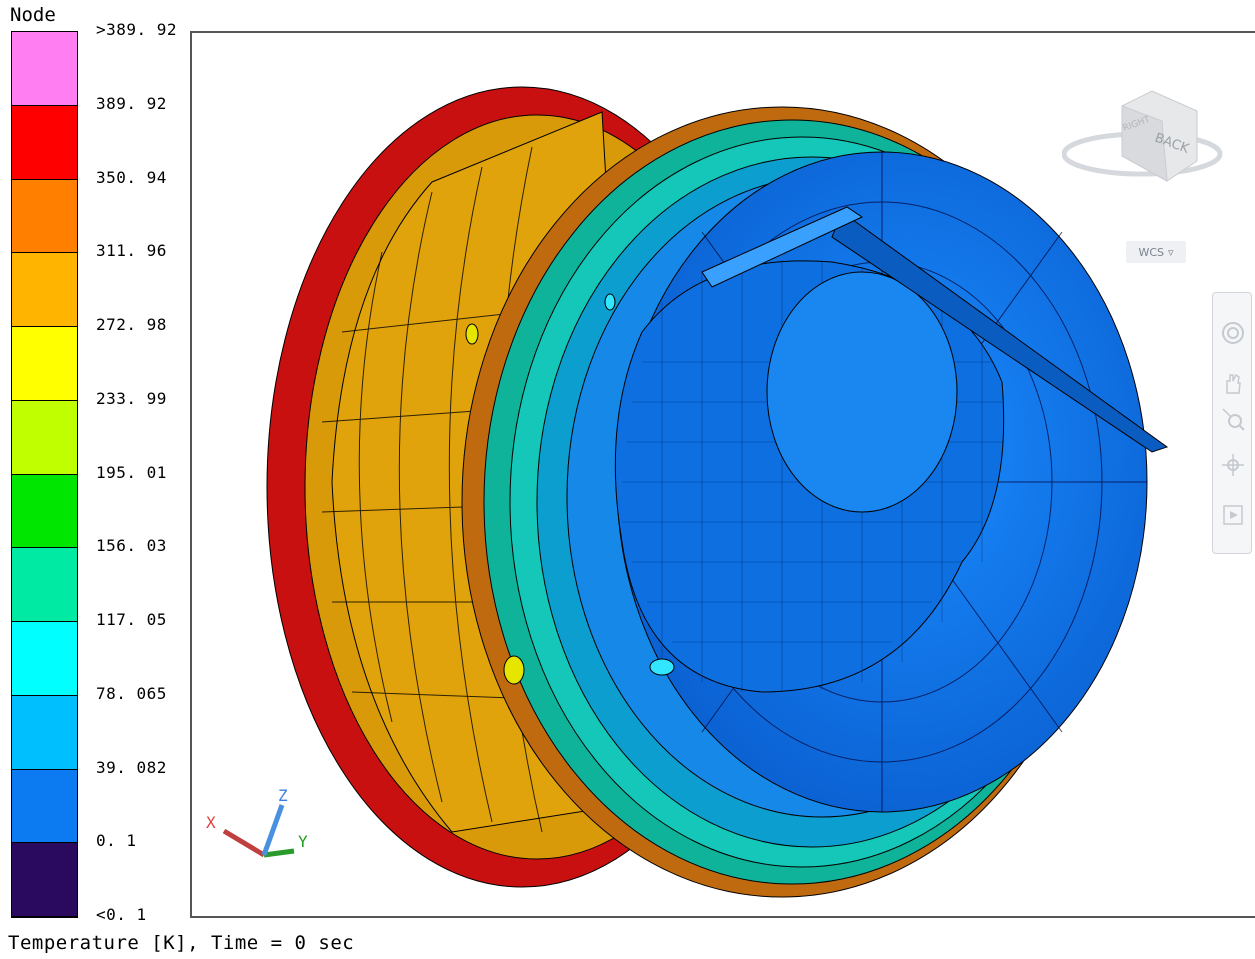  What do you see at coordinates (131, 472) in the screenshot?
I see `legend-label: 195. 01` at bounding box center [131, 472].